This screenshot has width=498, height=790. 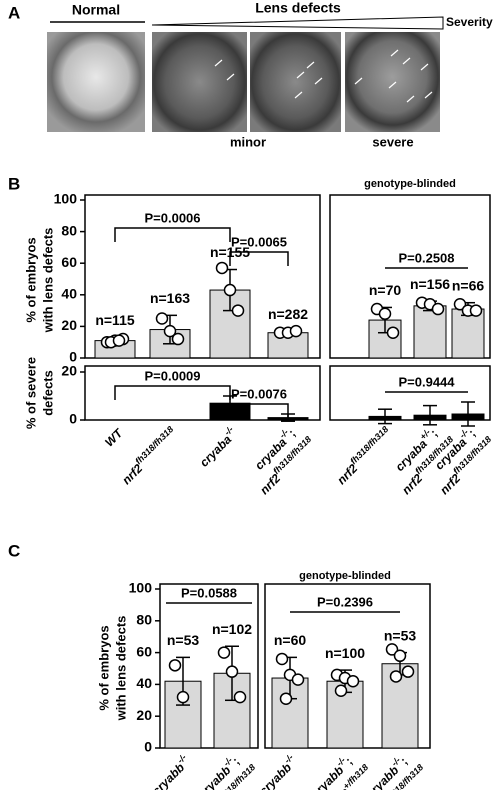 I want to click on p-value: P=0.0006, so click(x=172, y=217).